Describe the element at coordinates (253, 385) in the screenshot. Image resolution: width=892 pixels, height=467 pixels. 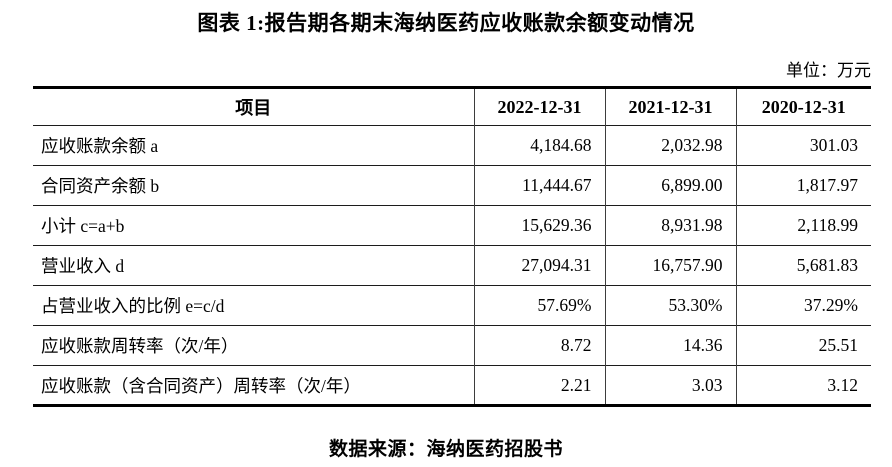
I see `row-label: 应收账款（含合同资产）周转率（次/年）` at that location.